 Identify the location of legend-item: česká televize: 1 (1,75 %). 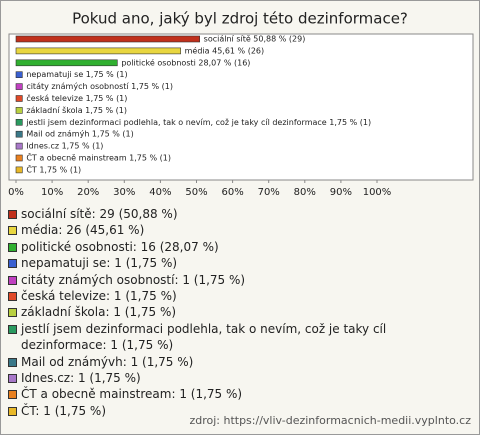
(218, 296).